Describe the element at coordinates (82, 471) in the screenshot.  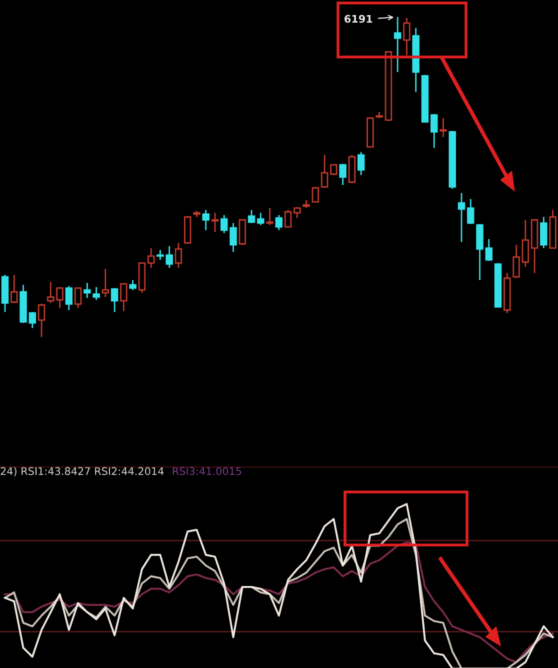
I see `text: 24) RSI1:43.8427 RSI2:44.2014` at that location.